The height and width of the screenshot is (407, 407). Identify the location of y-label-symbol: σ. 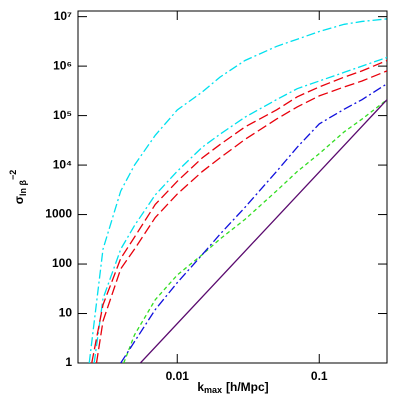
(19, 200).